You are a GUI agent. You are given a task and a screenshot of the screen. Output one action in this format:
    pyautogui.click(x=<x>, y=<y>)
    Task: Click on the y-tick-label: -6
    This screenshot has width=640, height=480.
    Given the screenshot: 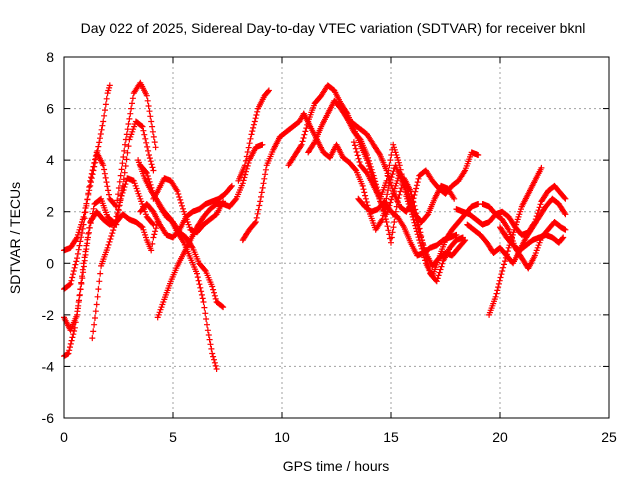 What is the action you would take?
    pyautogui.click(x=48, y=418)
    